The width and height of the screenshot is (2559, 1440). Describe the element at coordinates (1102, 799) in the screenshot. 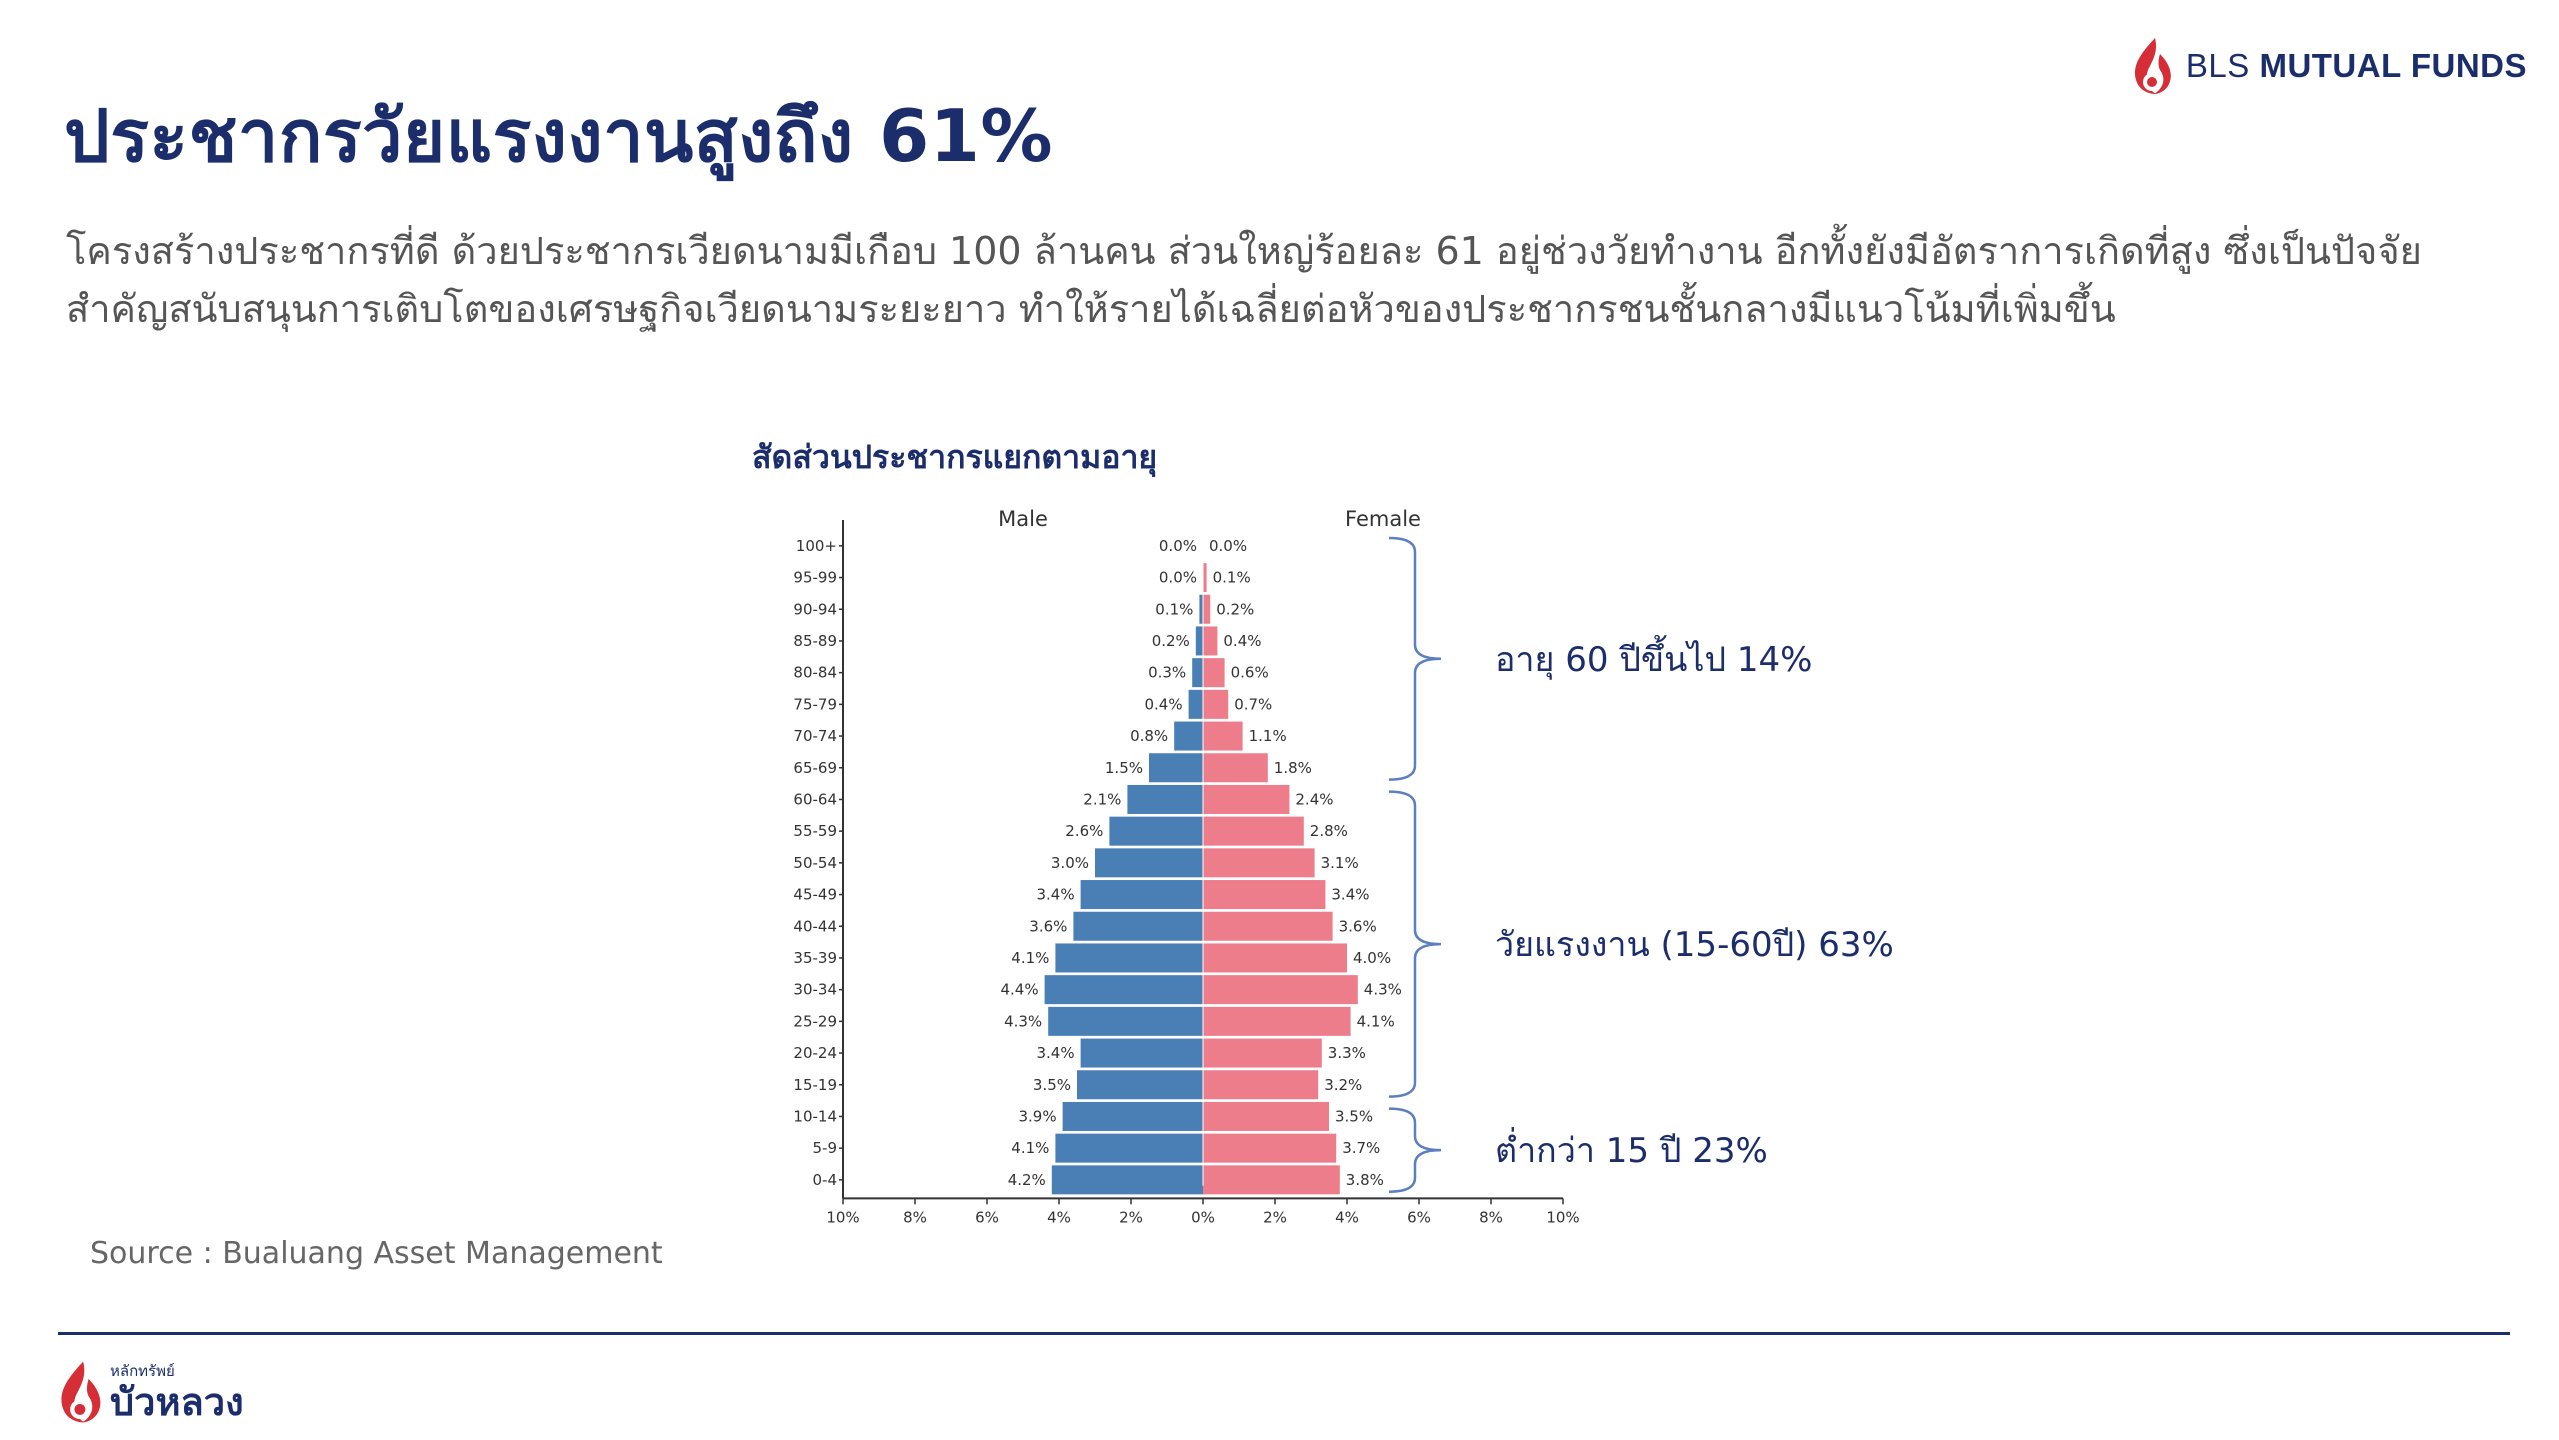

I see `male-value-label: 2.1%` at that location.